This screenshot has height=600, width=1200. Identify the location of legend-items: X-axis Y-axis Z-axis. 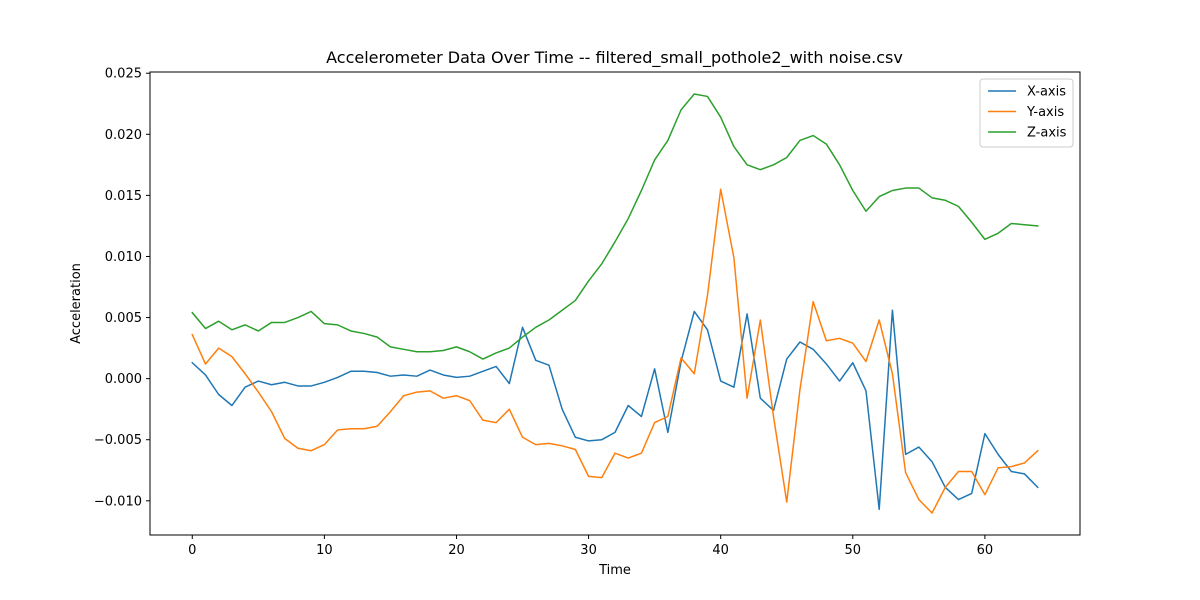
(1027, 113).